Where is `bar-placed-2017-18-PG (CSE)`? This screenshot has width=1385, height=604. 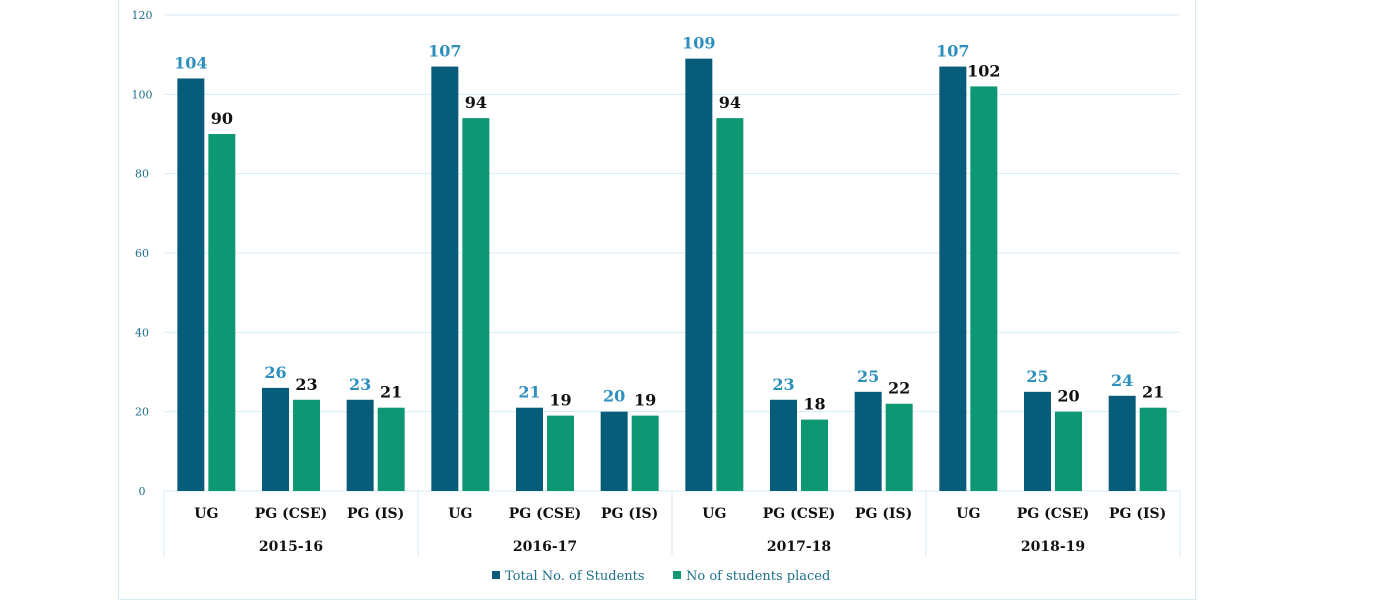 bar-placed-2017-18-PG (CSE) is located at coordinates (814, 455).